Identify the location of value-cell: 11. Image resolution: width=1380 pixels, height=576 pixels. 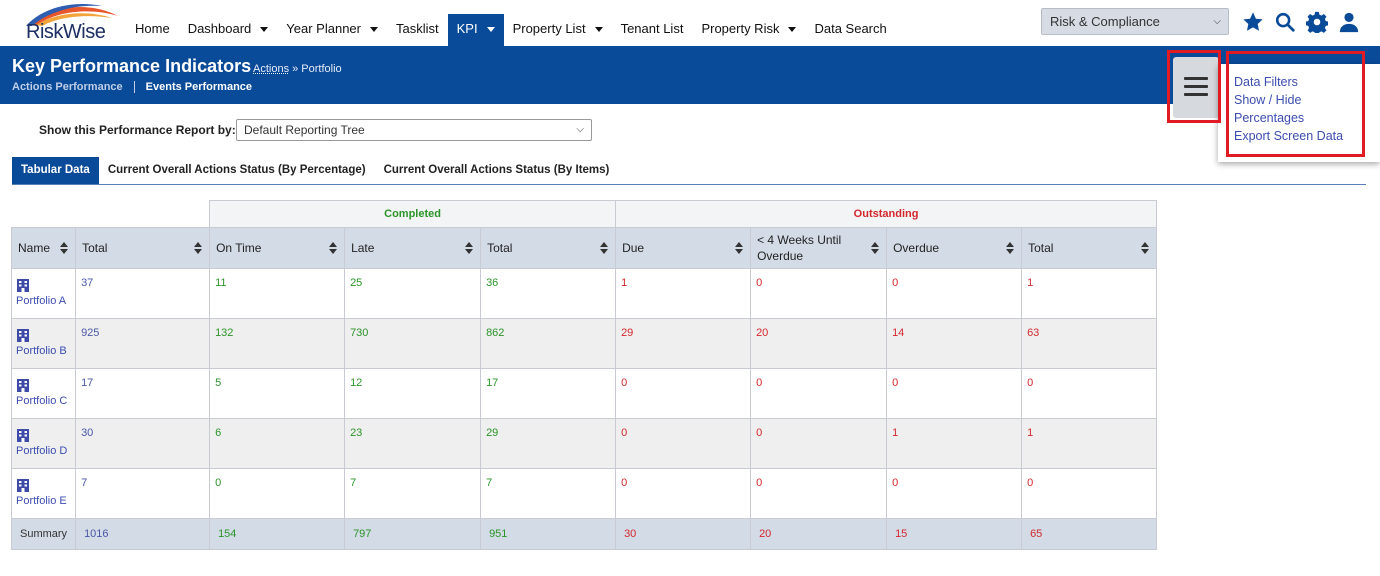
(277, 293).